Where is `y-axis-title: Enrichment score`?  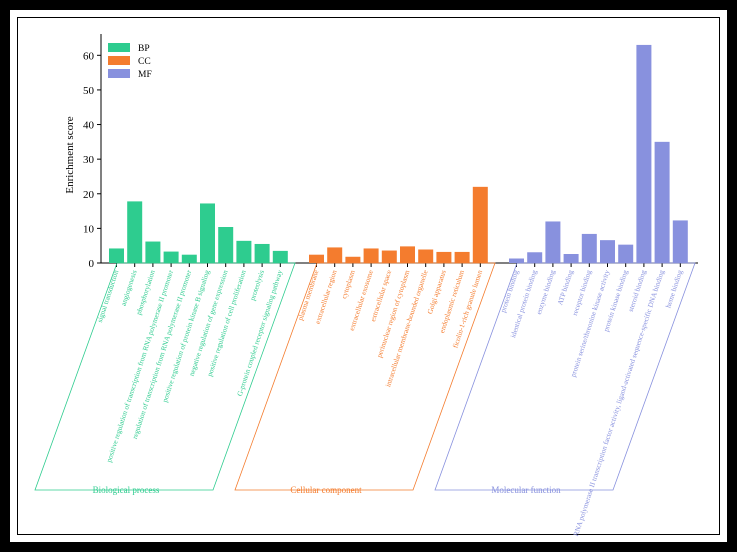
y-axis-title: Enrichment score is located at coordinates (70, 154).